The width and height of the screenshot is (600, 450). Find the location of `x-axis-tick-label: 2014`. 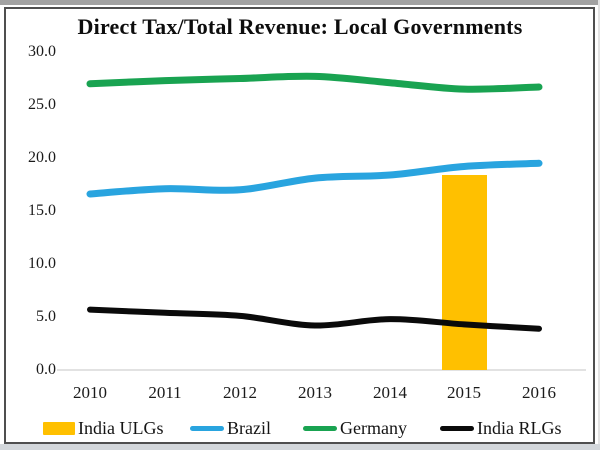

x-axis-tick-label: 2014 is located at coordinates (390, 392).